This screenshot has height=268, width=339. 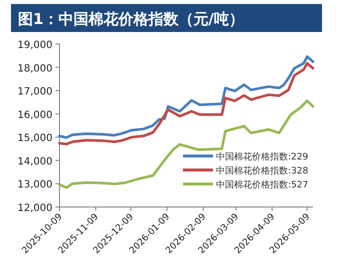 What do you see at coordinates (35, 115) in the screenshot?
I see `y-tick-label: 16,000` at bounding box center [35, 115].